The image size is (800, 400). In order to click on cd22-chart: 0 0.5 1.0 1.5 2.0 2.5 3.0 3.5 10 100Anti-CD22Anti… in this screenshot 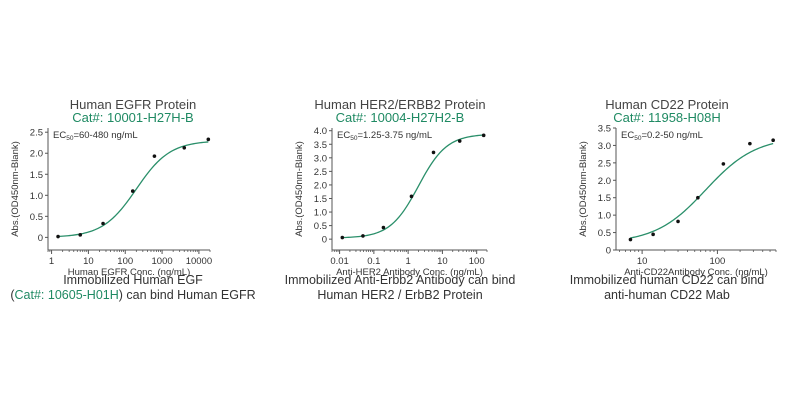, I will do `click(677, 201)`.